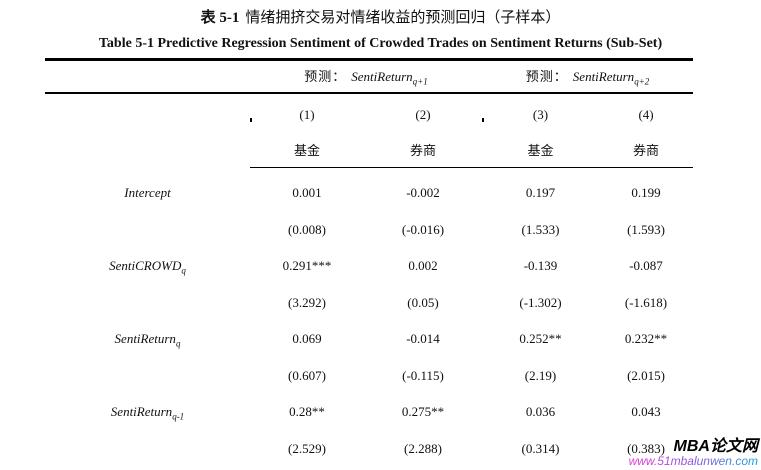 The height and width of the screenshot is (470, 761). I want to click on coefficient-cell: 0.069, so click(307, 338).